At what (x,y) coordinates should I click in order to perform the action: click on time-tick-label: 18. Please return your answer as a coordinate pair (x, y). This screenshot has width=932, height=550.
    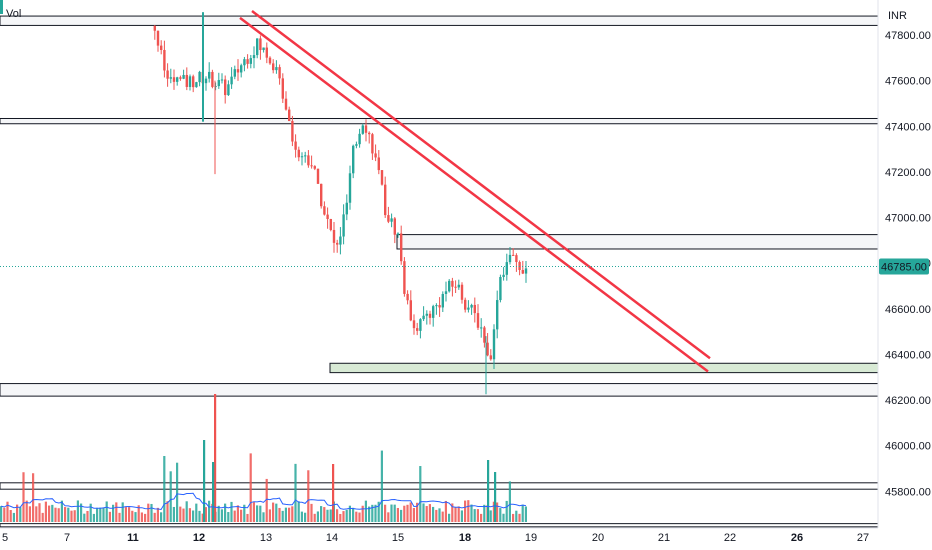
    Looking at the image, I should click on (465, 538).